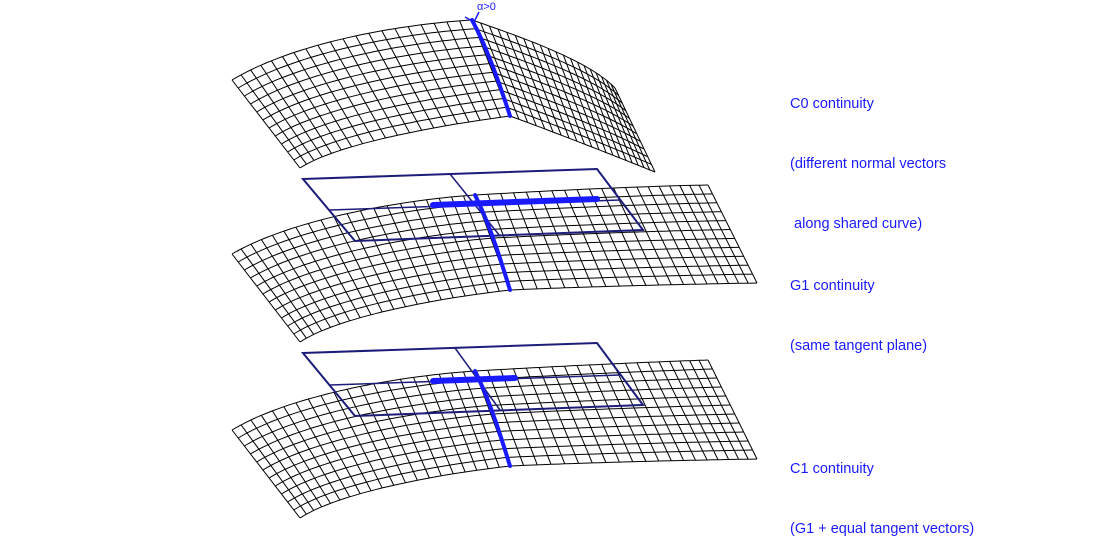 This screenshot has height=559, width=1119. Describe the element at coordinates (832, 104) in the screenshot. I see `caption-c0-title: C0 continuity` at that location.